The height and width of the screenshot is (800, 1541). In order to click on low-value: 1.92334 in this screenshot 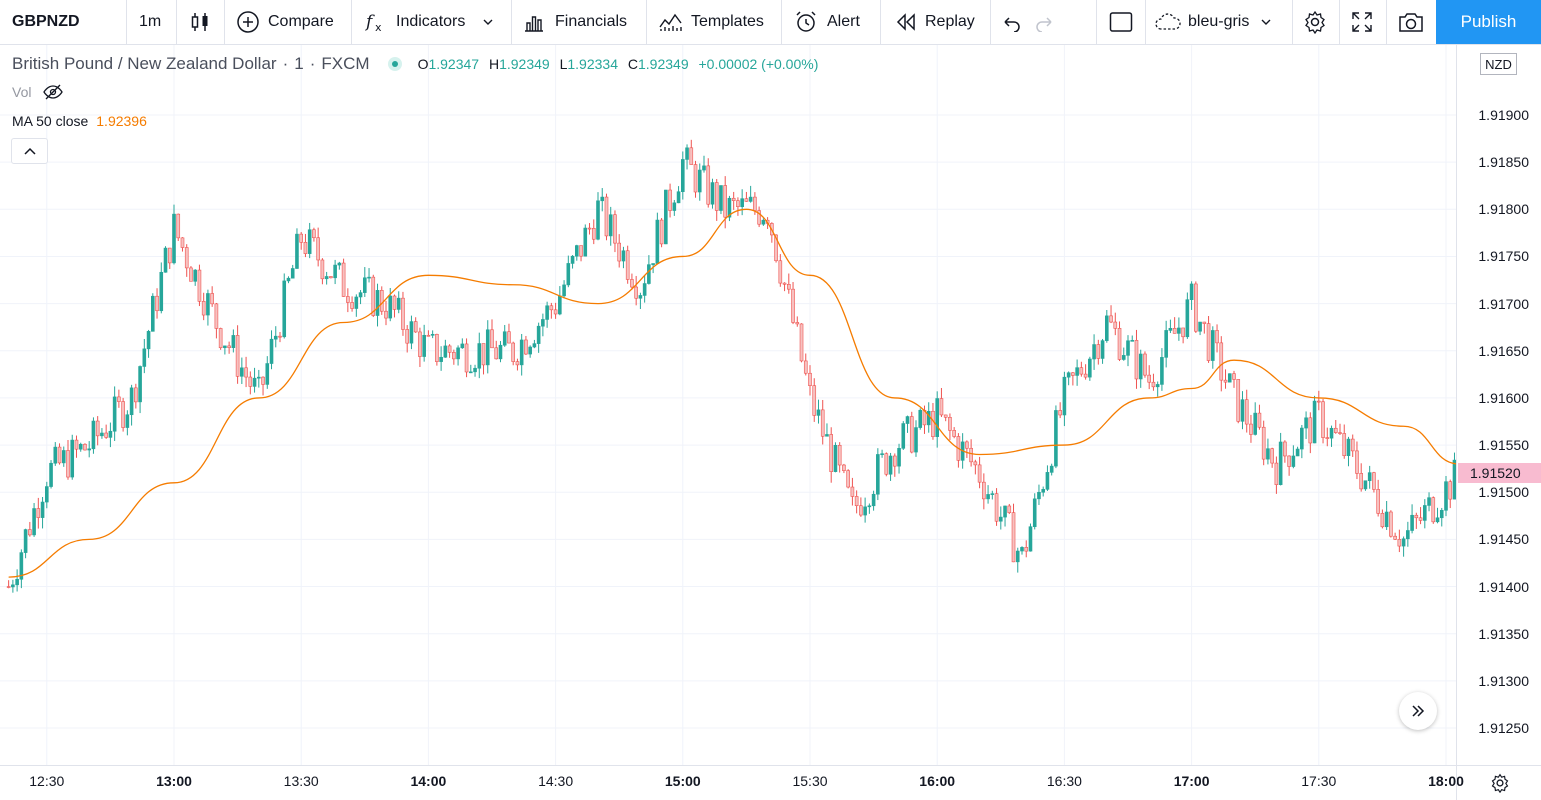, I will do `click(592, 64)`.